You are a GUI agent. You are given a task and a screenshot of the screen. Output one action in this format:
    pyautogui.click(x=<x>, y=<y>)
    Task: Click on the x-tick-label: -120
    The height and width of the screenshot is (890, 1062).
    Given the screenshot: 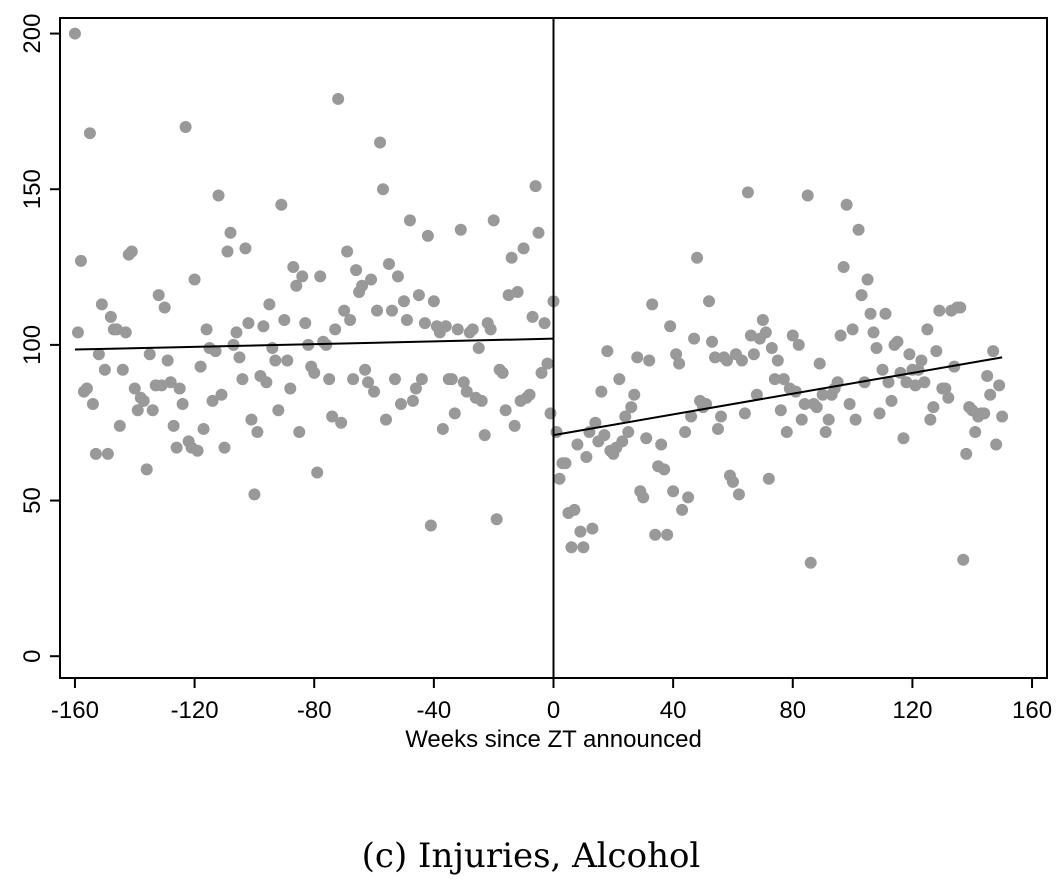 What is the action you would take?
    pyautogui.click(x=195, y=710)
    